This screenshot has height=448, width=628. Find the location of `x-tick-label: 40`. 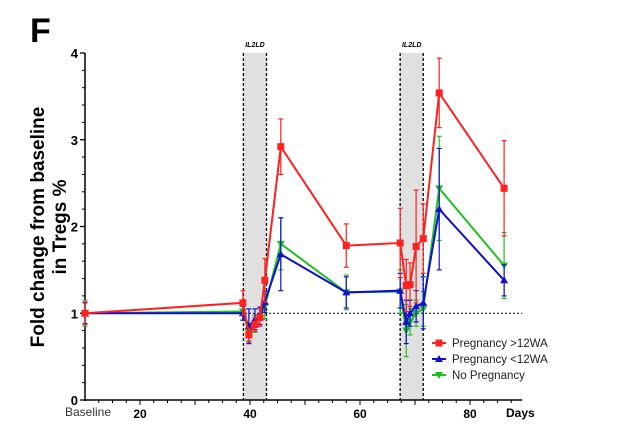

x-tick-label: 40 is located at coordinates (250, 414).